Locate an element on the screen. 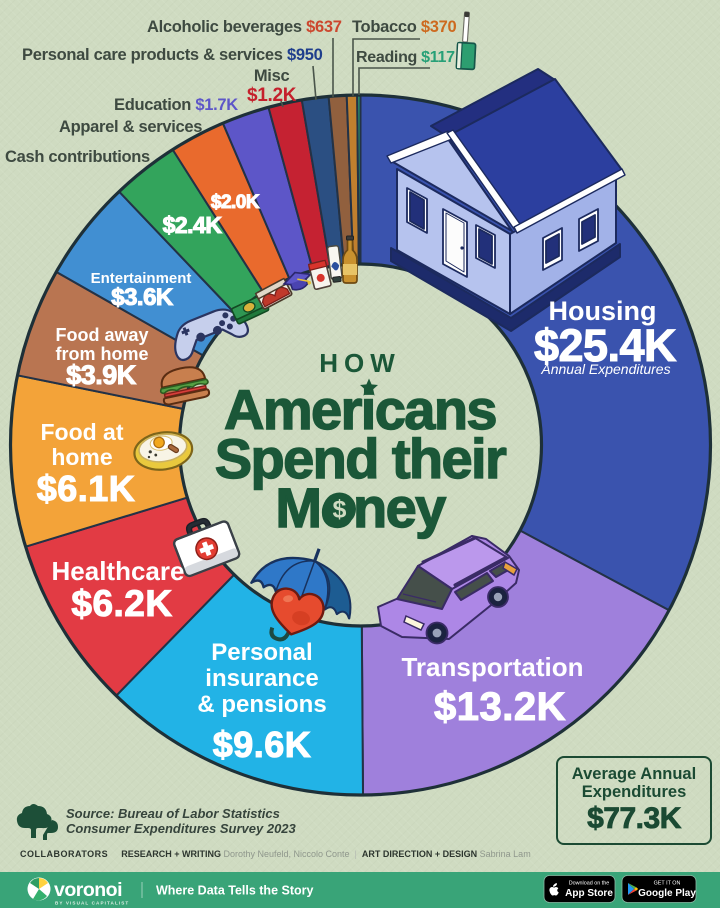 Image resolution: width=720 pixels, height=908 pixels. svg-text: GET IT ON is located at coordinates (667, 884).